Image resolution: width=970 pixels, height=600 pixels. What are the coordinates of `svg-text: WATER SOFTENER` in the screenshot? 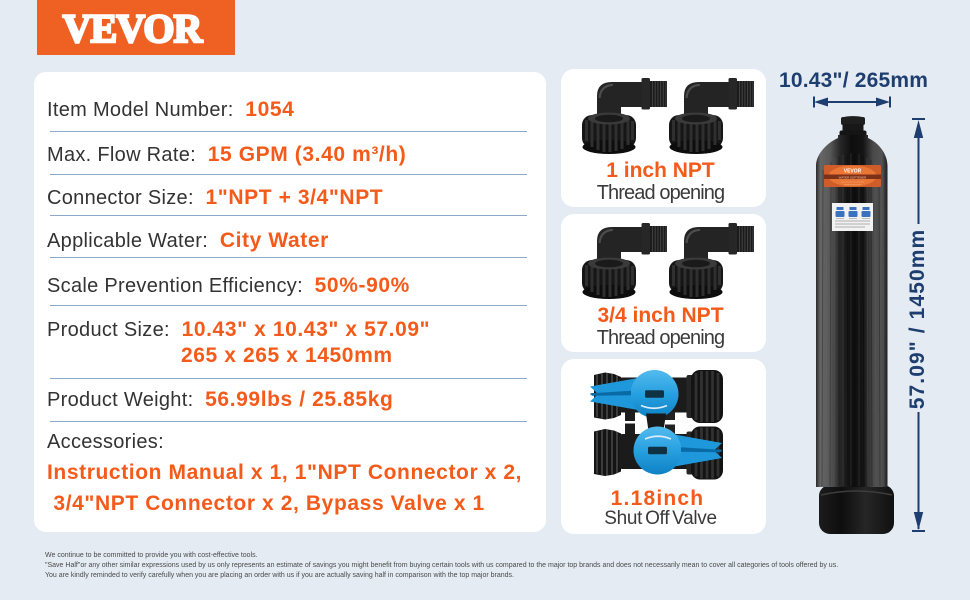 It's located at (853, 177).